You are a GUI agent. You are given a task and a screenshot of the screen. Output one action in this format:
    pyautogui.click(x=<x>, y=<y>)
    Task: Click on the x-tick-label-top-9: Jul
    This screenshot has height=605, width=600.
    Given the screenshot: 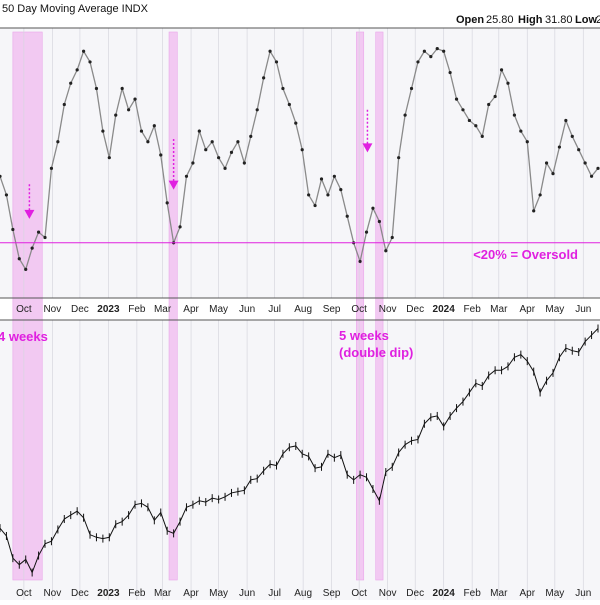 What is the action you would take?
    pyautogui.click(x=274, y=309)
    